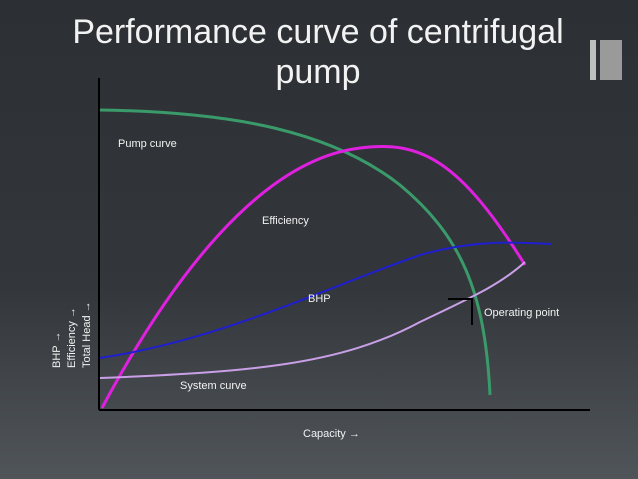  I want to click on curve-label: System curve, so click(213, 386).